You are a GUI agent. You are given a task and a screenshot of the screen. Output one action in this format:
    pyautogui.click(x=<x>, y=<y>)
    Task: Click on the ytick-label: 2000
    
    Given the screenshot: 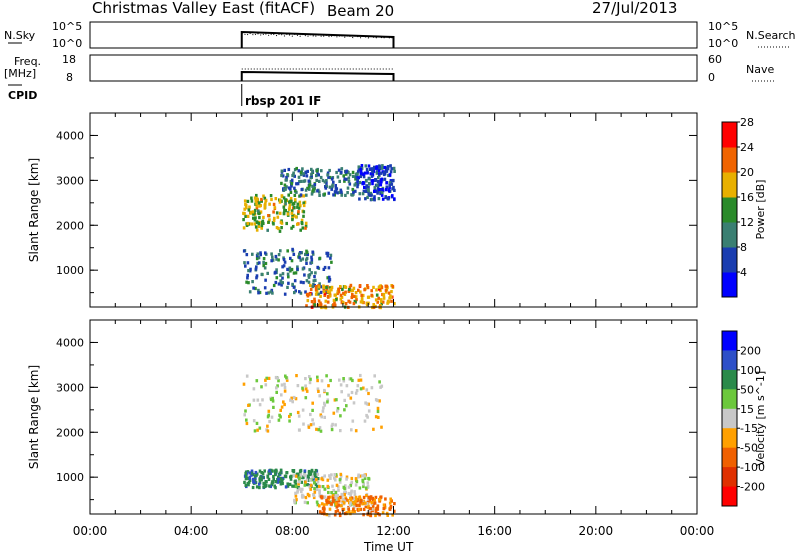 What is the action you would take?
    pyautogui.click(x=70, y=225)
    